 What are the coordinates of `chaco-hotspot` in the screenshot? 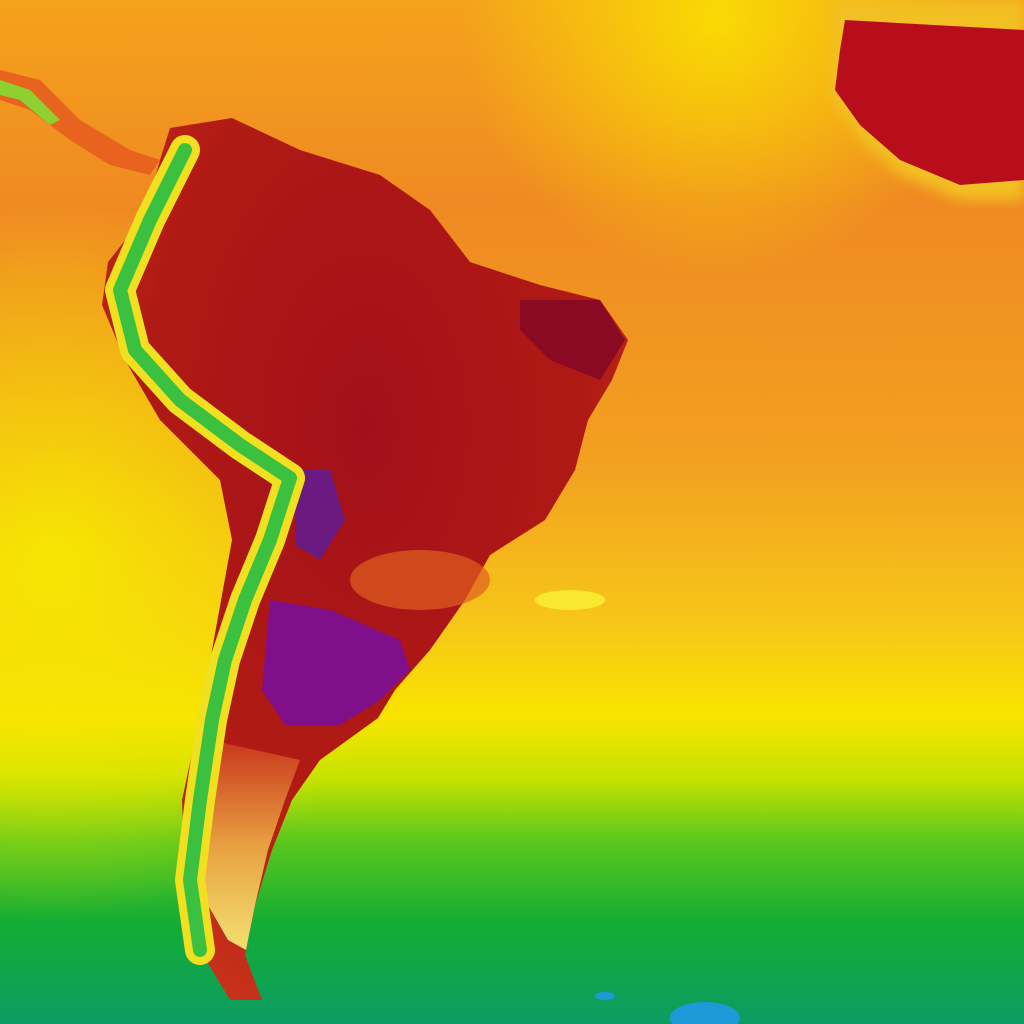 It's located at (320, 515).